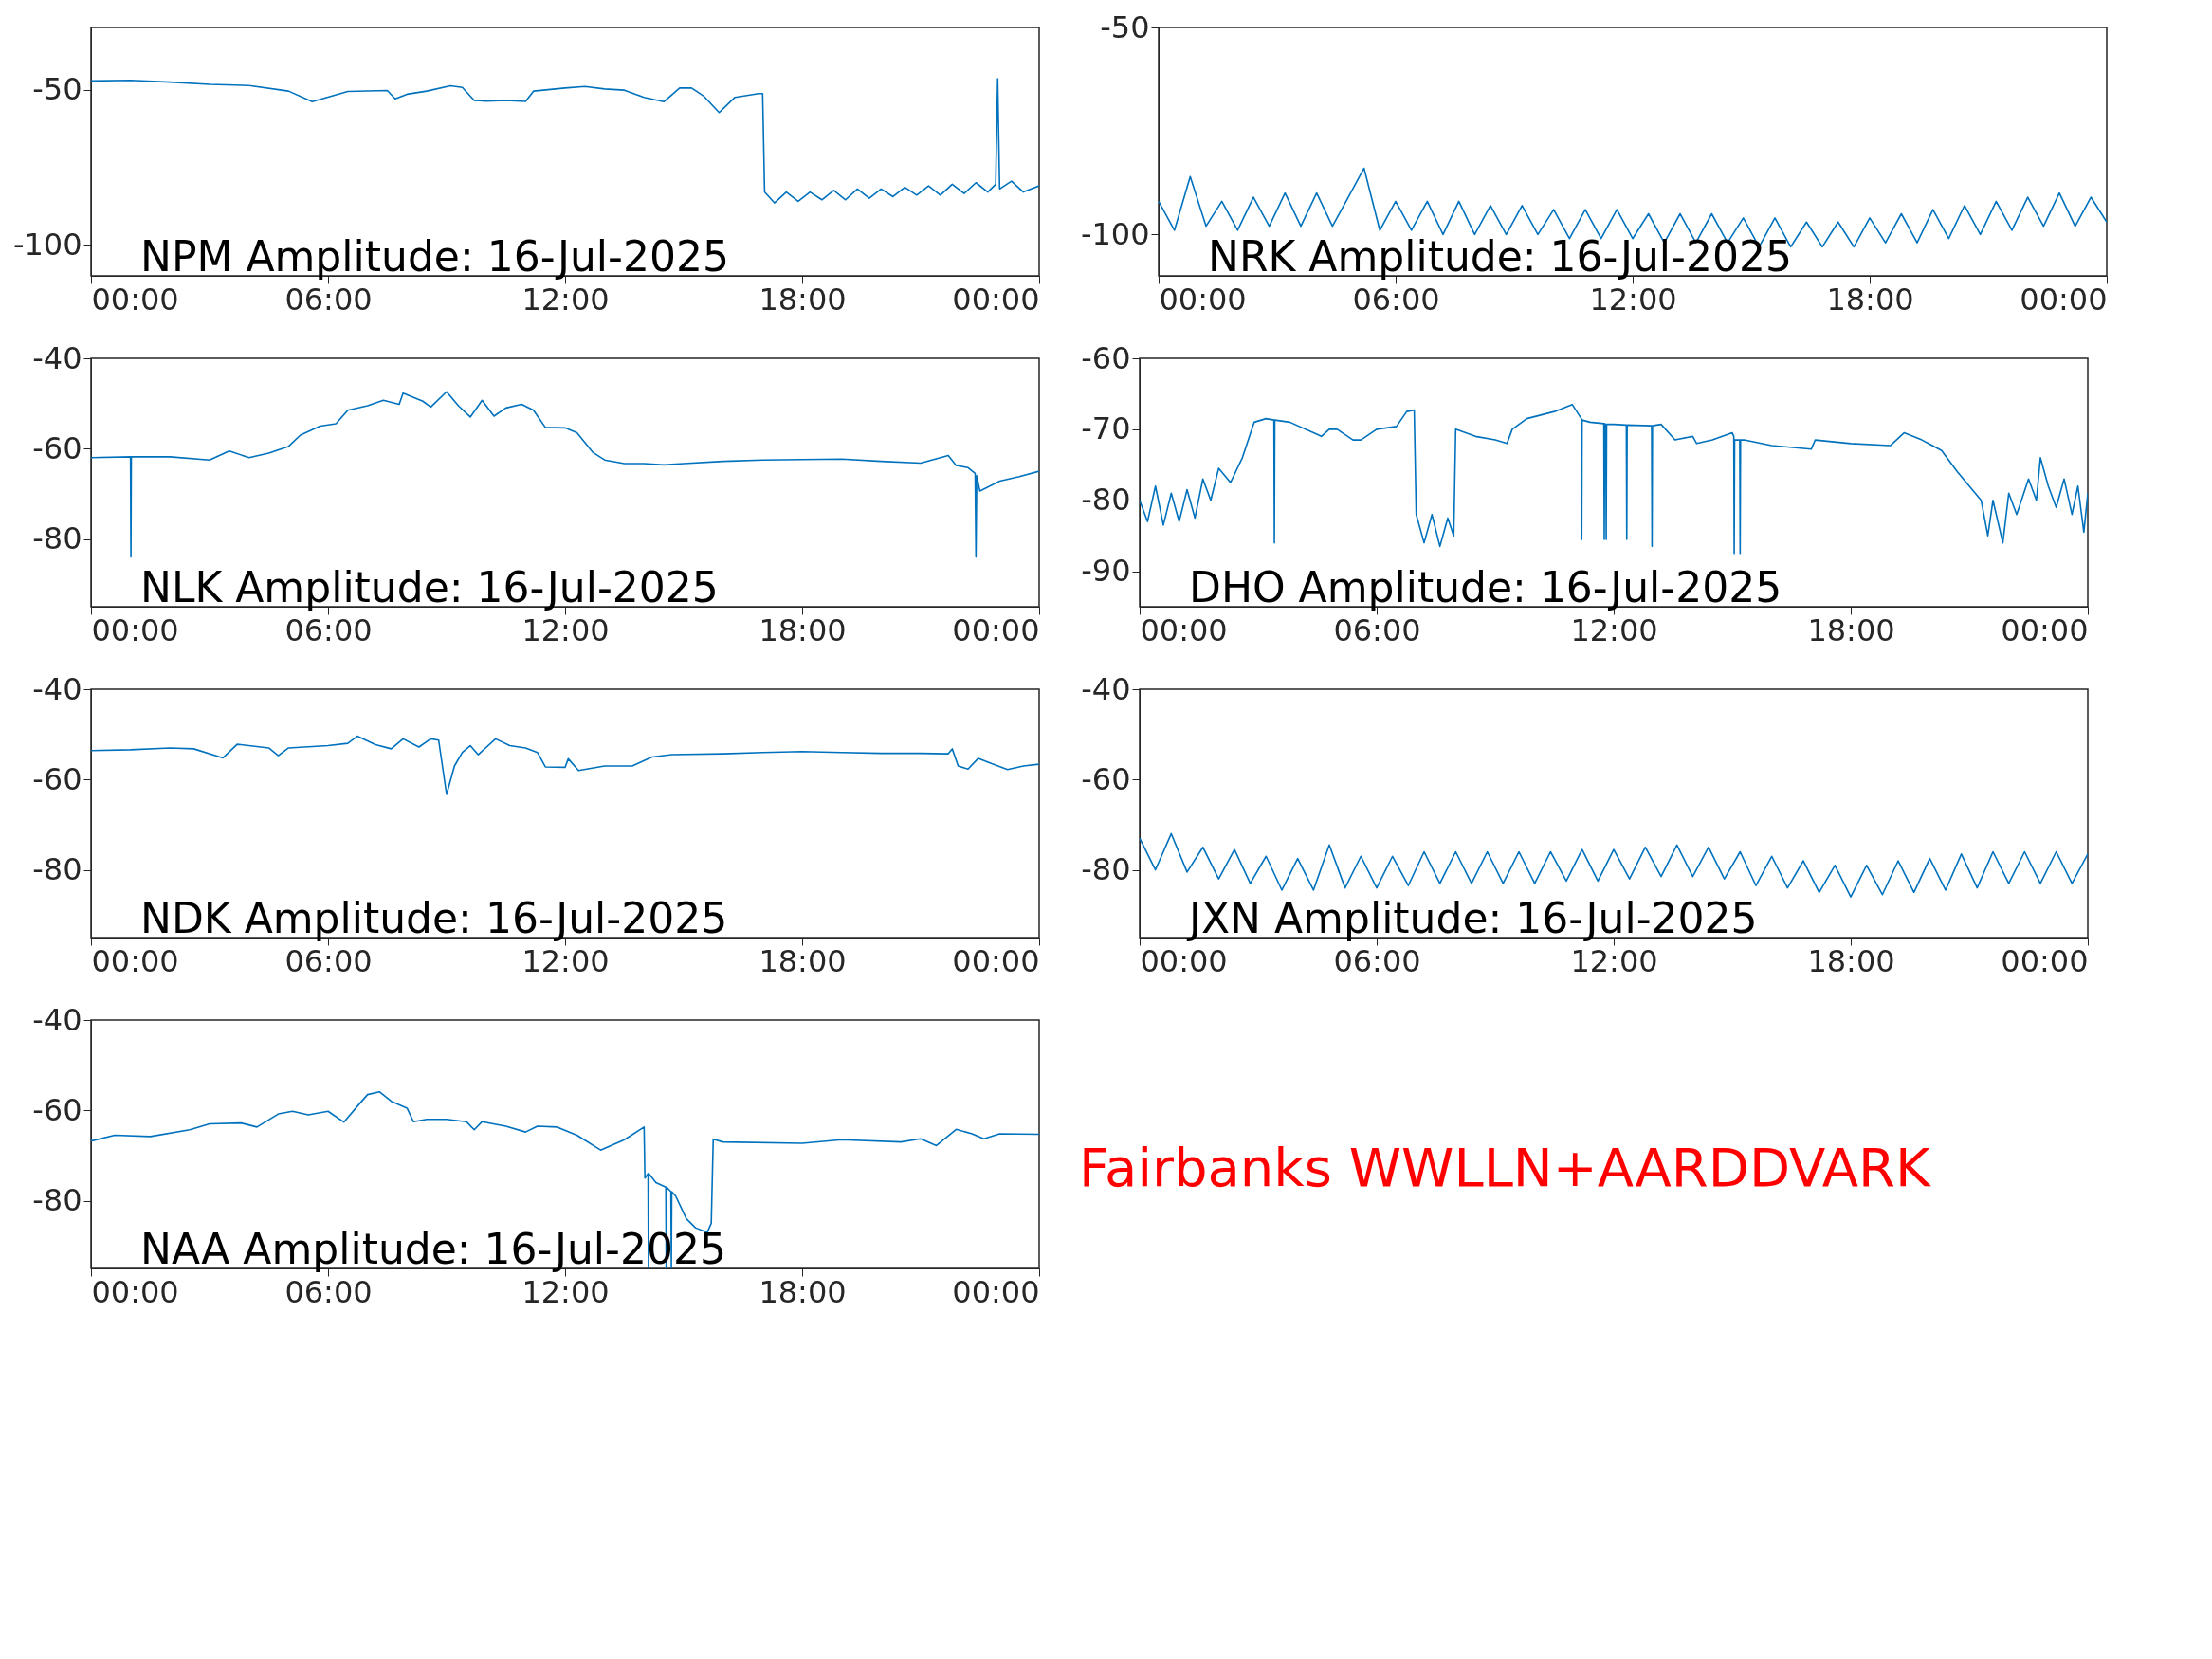  What do you see at coordinates (429, 587) in the screenshot?
I see `text: NLK Amplitude: 16-Jul-2025` at bounding box center [429, 587].